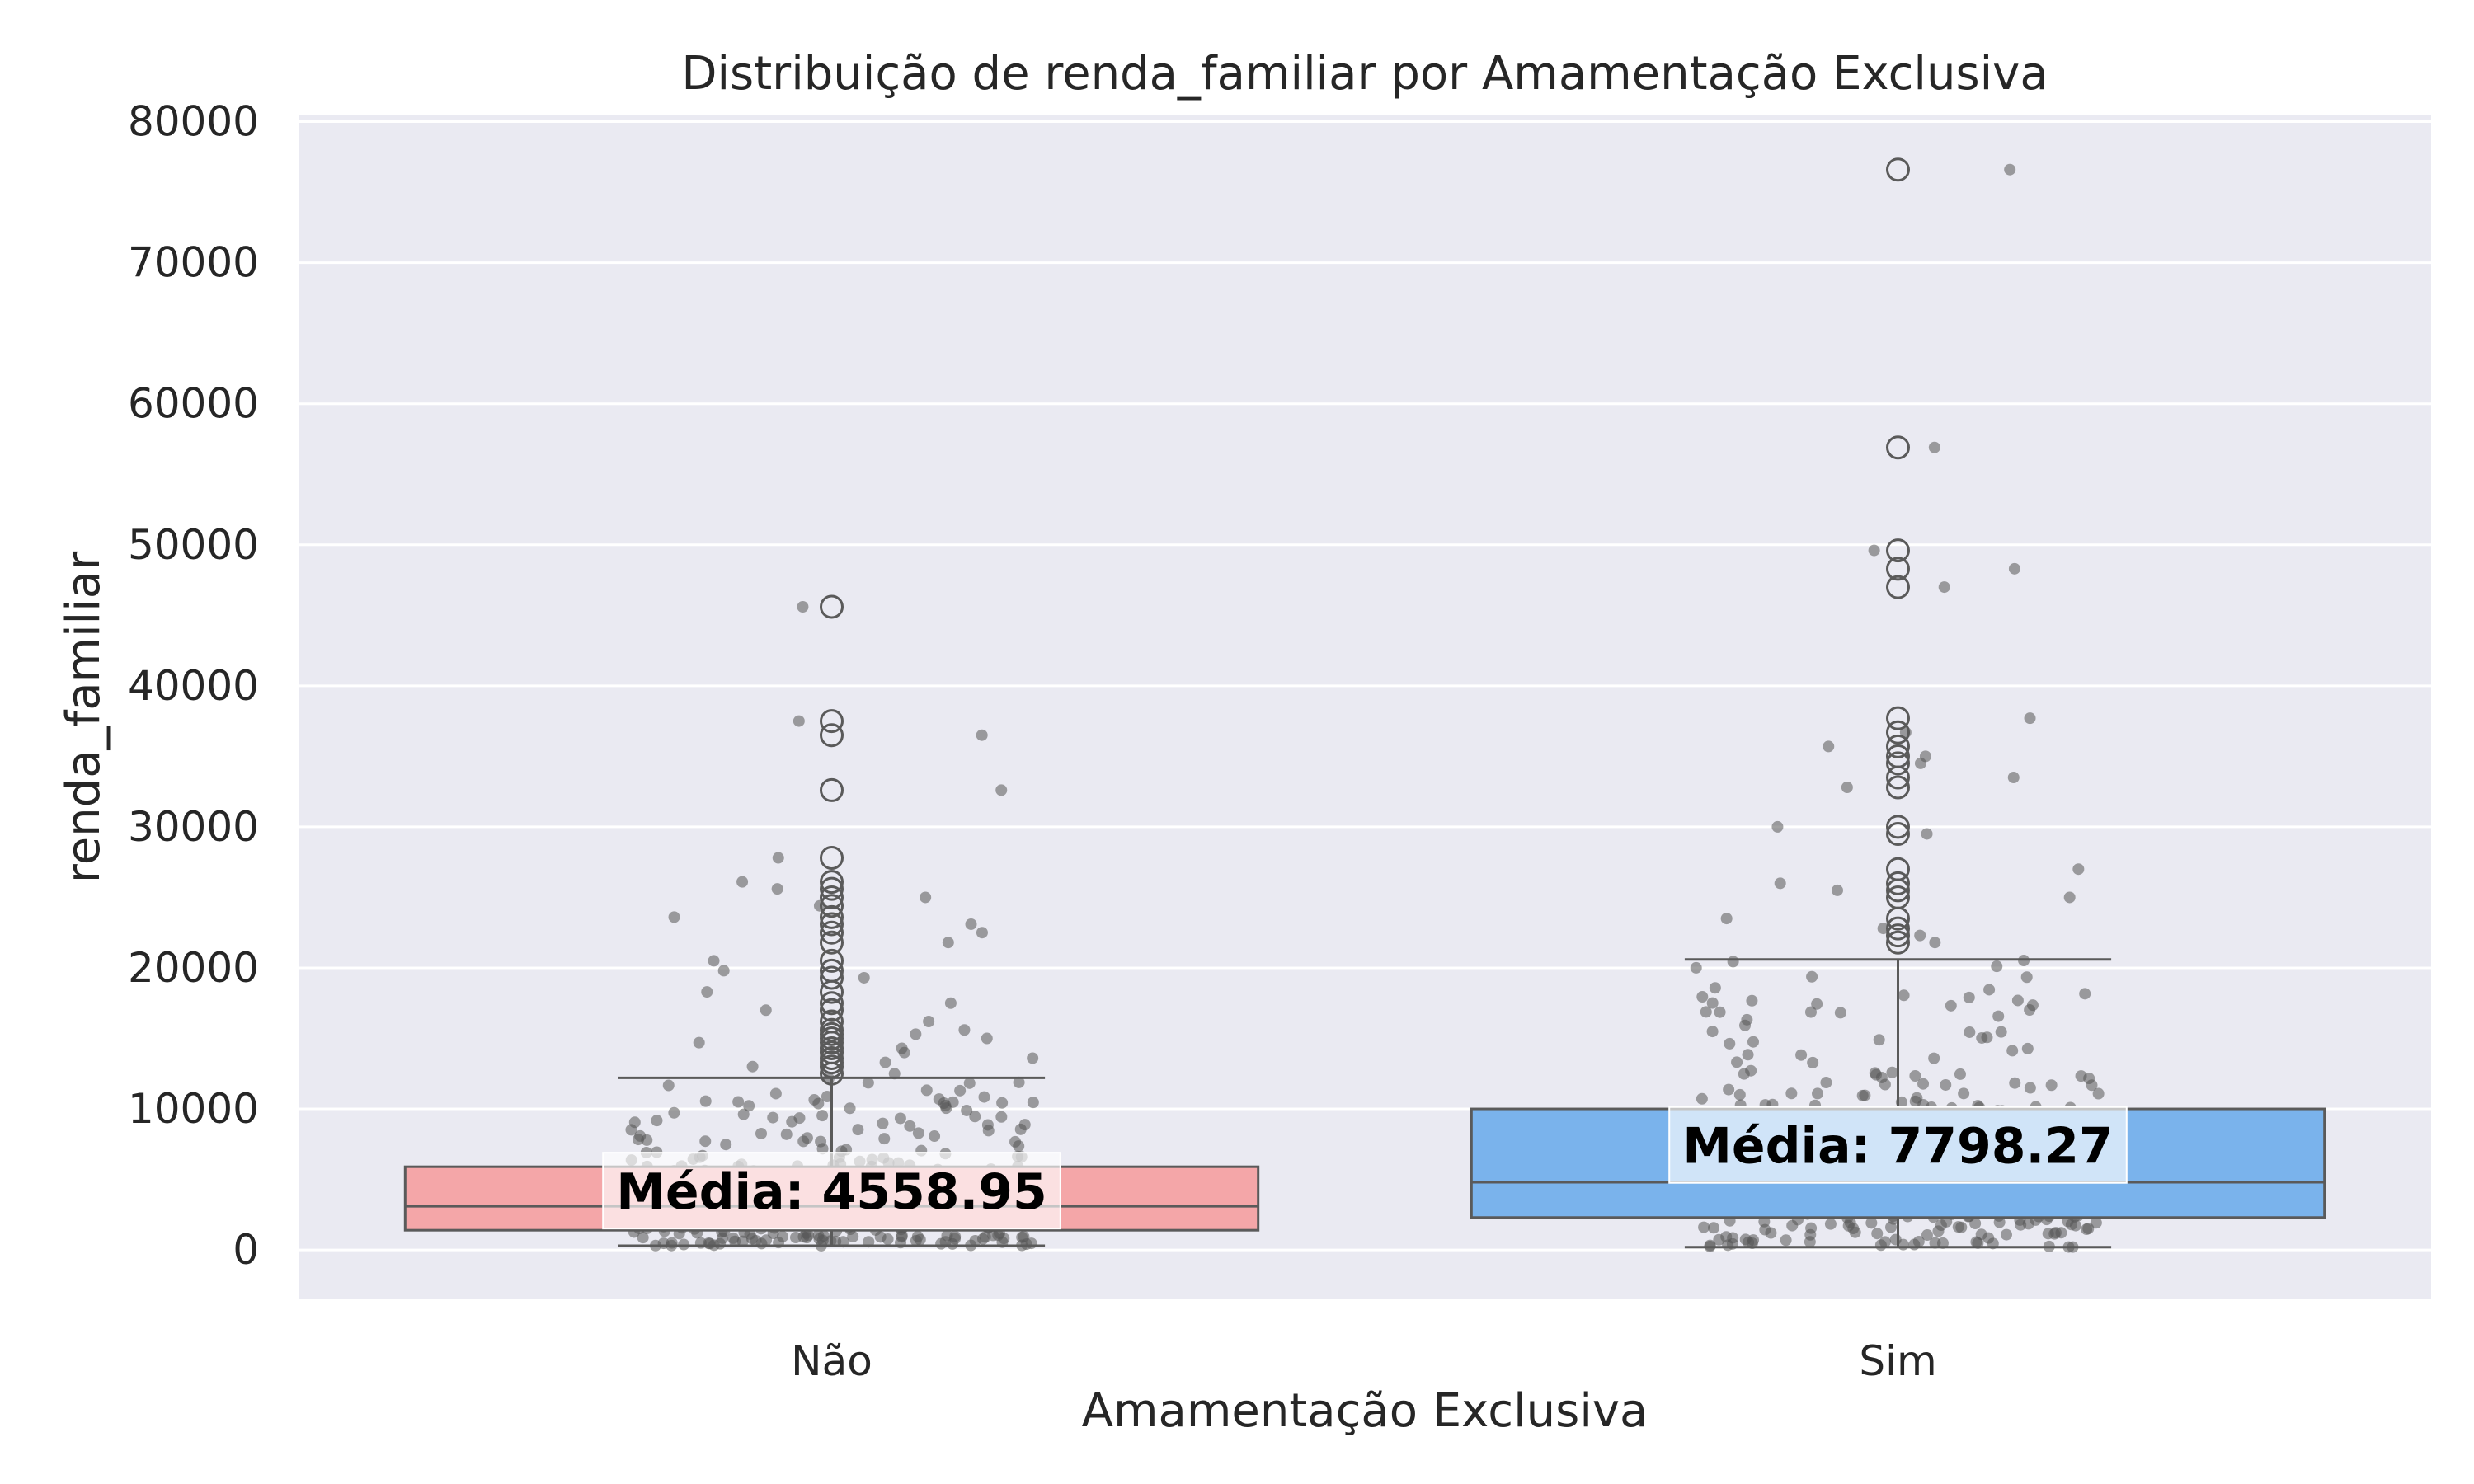 The width and height of the screenshot is (2474, 1484). What do you see at coordinates (193, 122) in the screenshot?
I see `y-tick-label: 80000` at bounding box center [193, 122].